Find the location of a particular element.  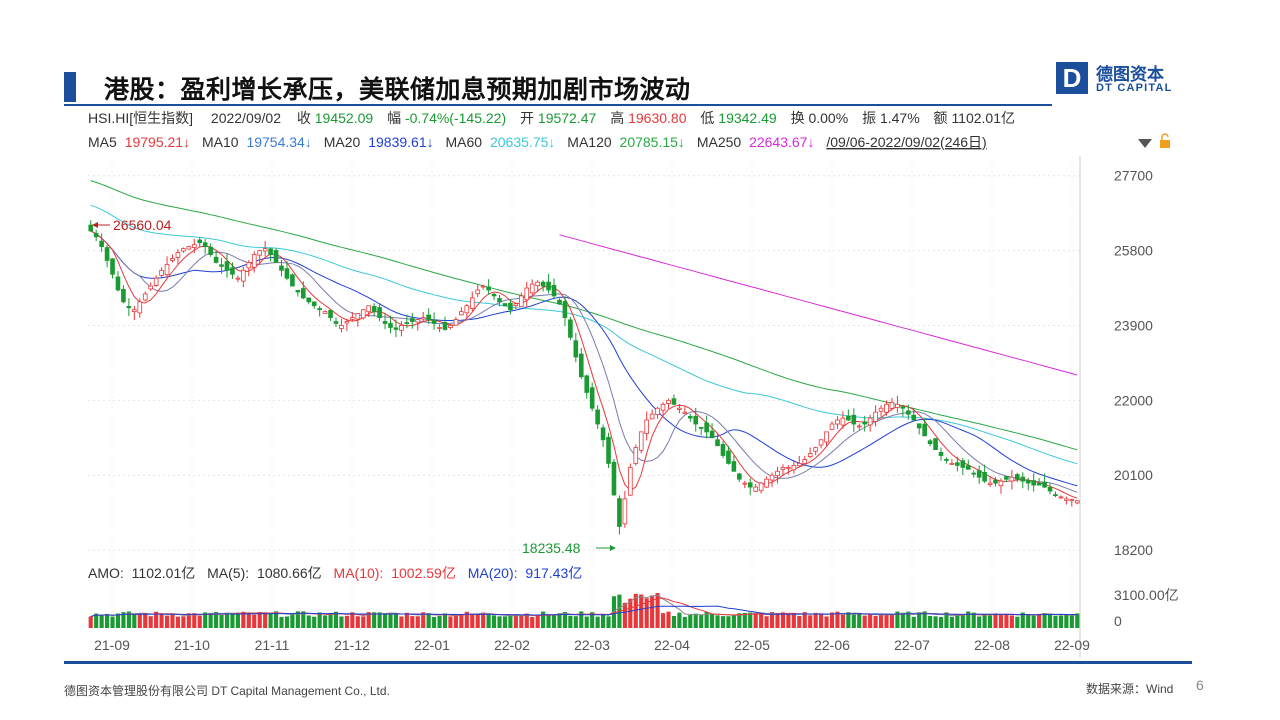

high-annotation: 26560.04 is located at coordinates (132, 225).